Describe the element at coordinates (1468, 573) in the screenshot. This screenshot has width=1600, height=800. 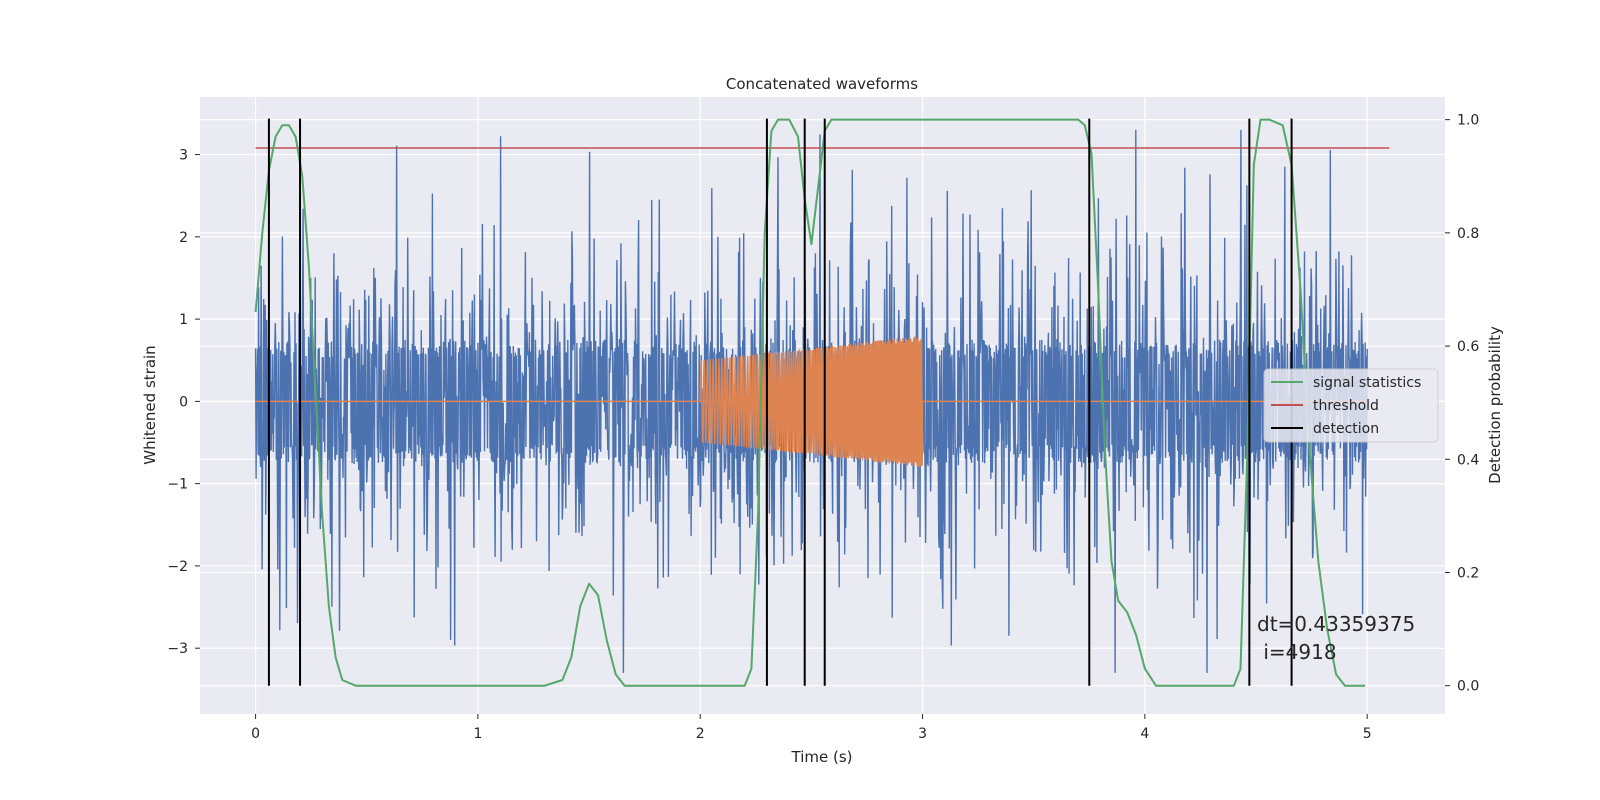
I see `y-right-tick-label: 0.2` at that location.